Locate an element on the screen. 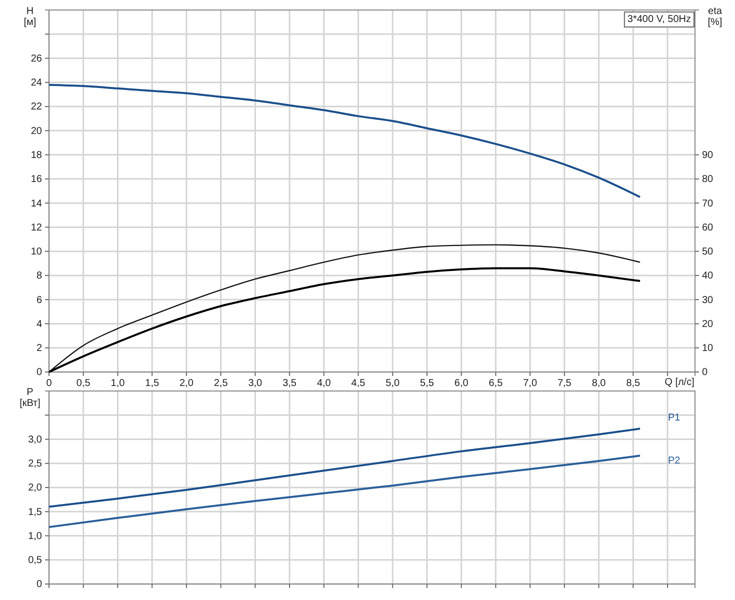 The image size is (735, 600). x-tick-label: 1,5 is located at coordinates (152, 384).